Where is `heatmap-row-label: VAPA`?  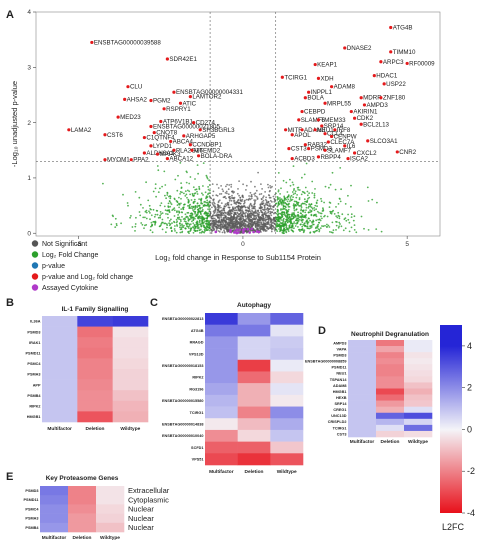
heatmap-row-label: VAPA is located at coordinates (342, 349).